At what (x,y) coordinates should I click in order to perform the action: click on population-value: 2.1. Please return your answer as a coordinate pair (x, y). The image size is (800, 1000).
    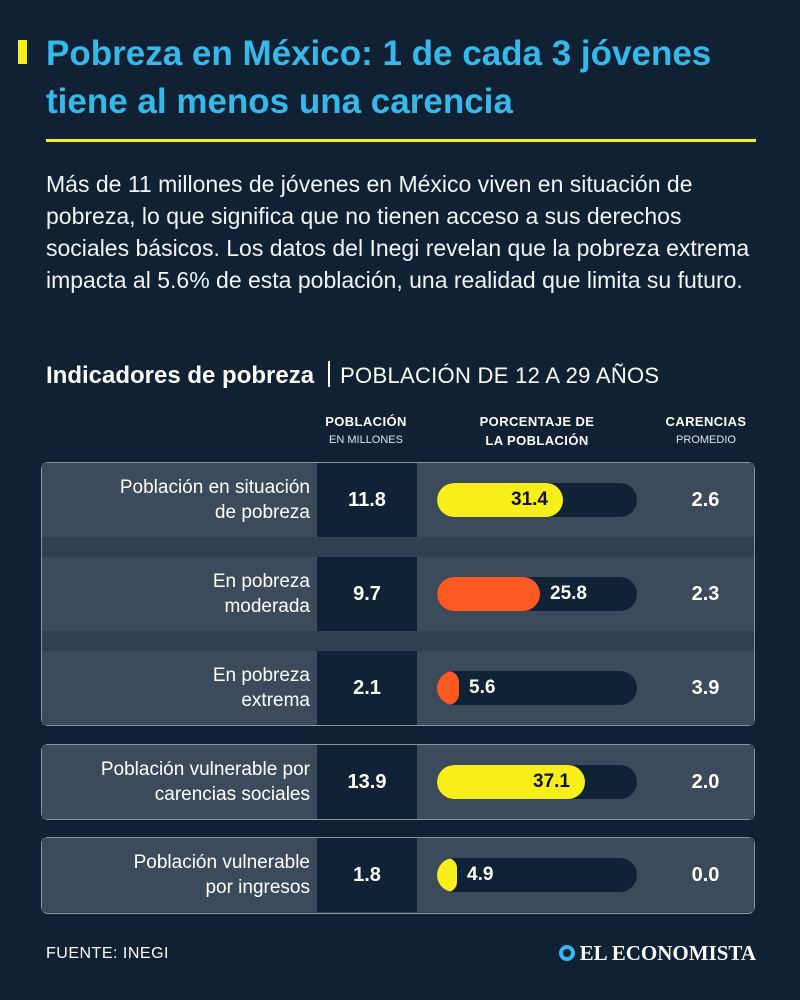
    Looking at the image, I should click on (367, 688).